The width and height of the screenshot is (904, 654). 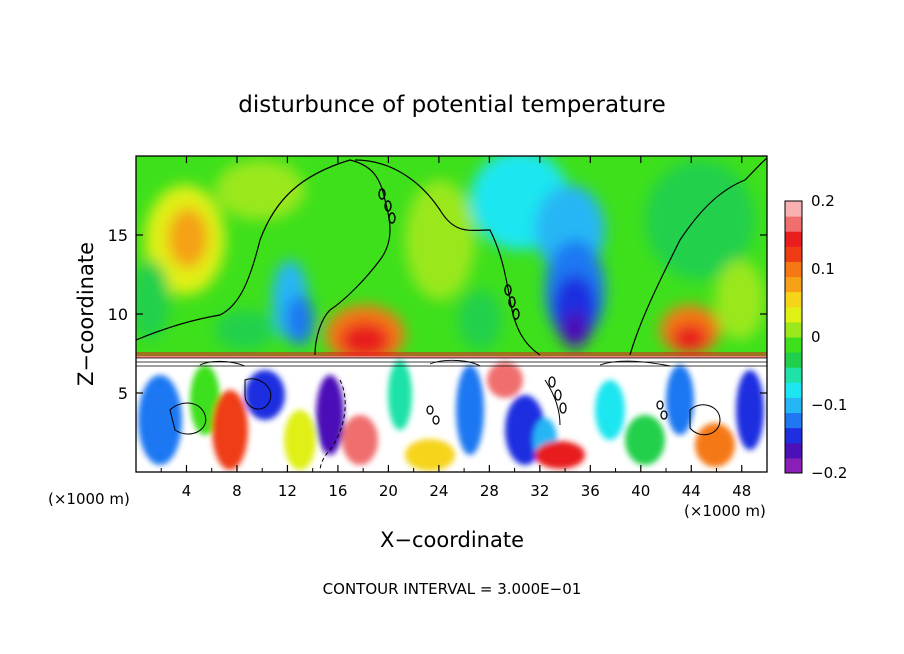 I want to click on x-tick-label: 20, so click(x=388, y=491).